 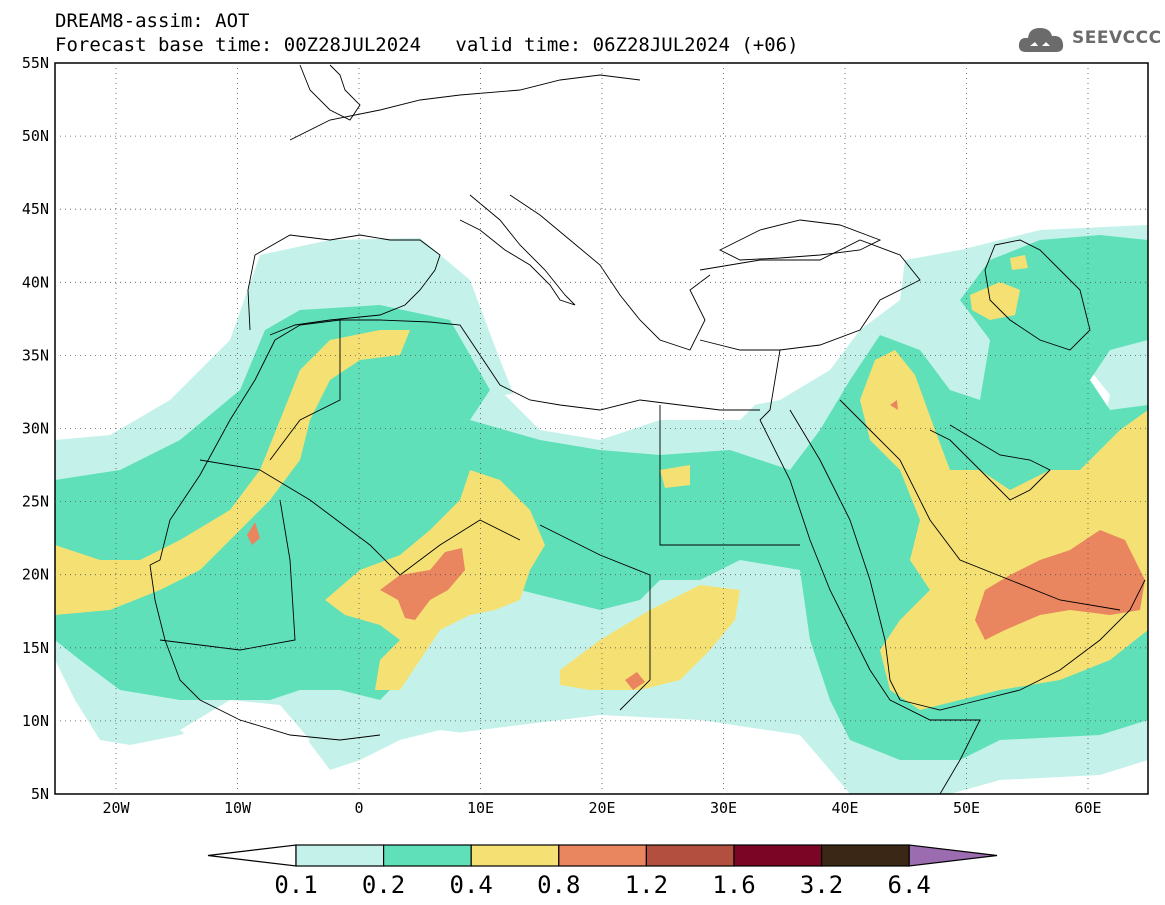 What do you see at coordinates (894, 405) in the screenshot?
I see `aot-band-0.8-iraq` at bounding box center [894, 405].